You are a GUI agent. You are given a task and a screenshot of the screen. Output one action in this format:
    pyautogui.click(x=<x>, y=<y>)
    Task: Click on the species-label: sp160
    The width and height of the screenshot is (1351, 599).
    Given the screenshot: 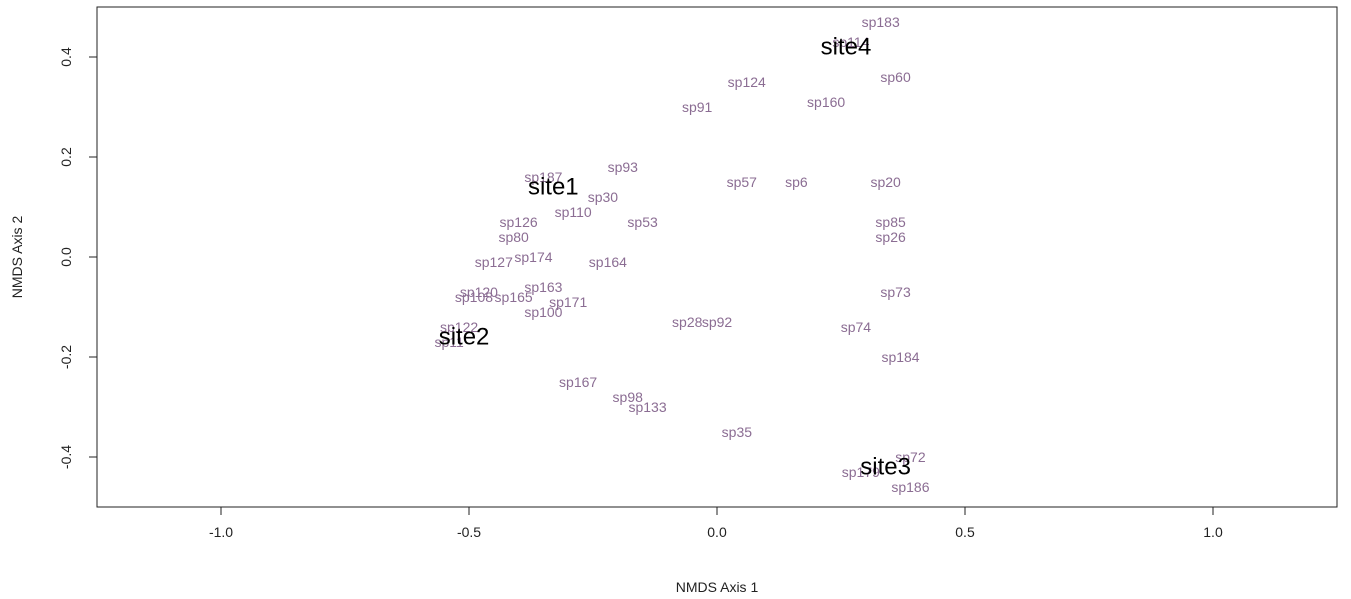 What is the action you would take?
    pyautogui.click(x=826, y=102)
    